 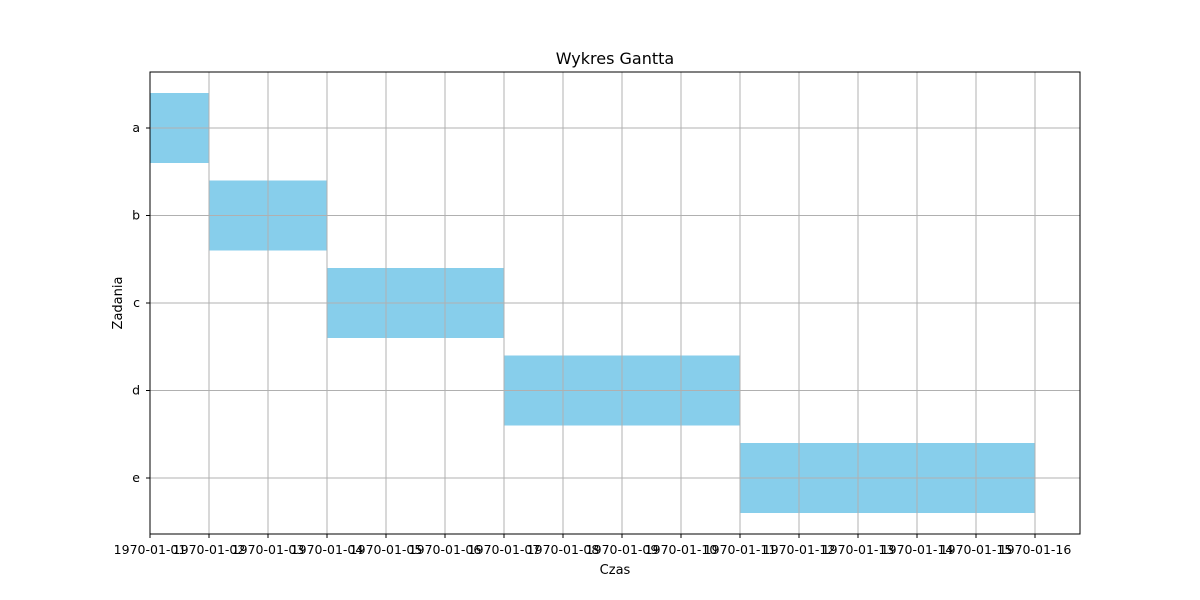 What do you see at coordinates (504, 549) in the screenshot?
I see `x-tick-label: 1970-01-07` at bounding box center [504, 549].